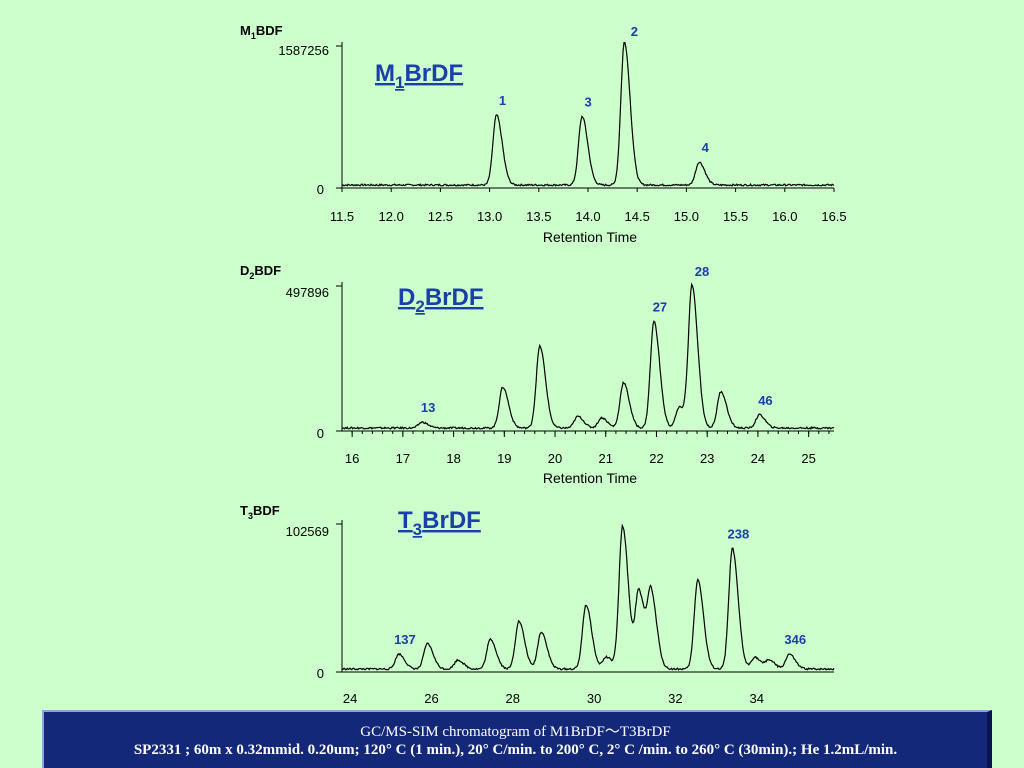 Image resolution: width=1024 pixels, height=768 pixels. Describe the element at coordinates (440, 300) in the screenshot. I see `panel-title: D2BrDF` at that location.